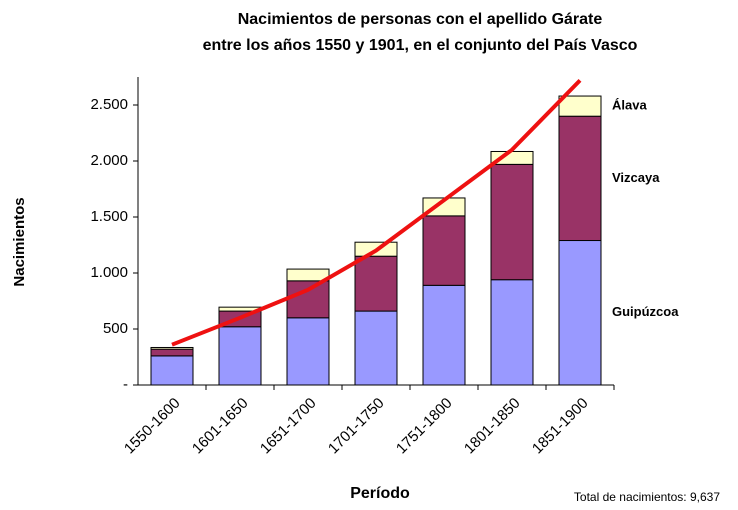  Describe the element at coordinates (636, 177) in the screenshot. I see `series-label: Vizcaya` at that location.